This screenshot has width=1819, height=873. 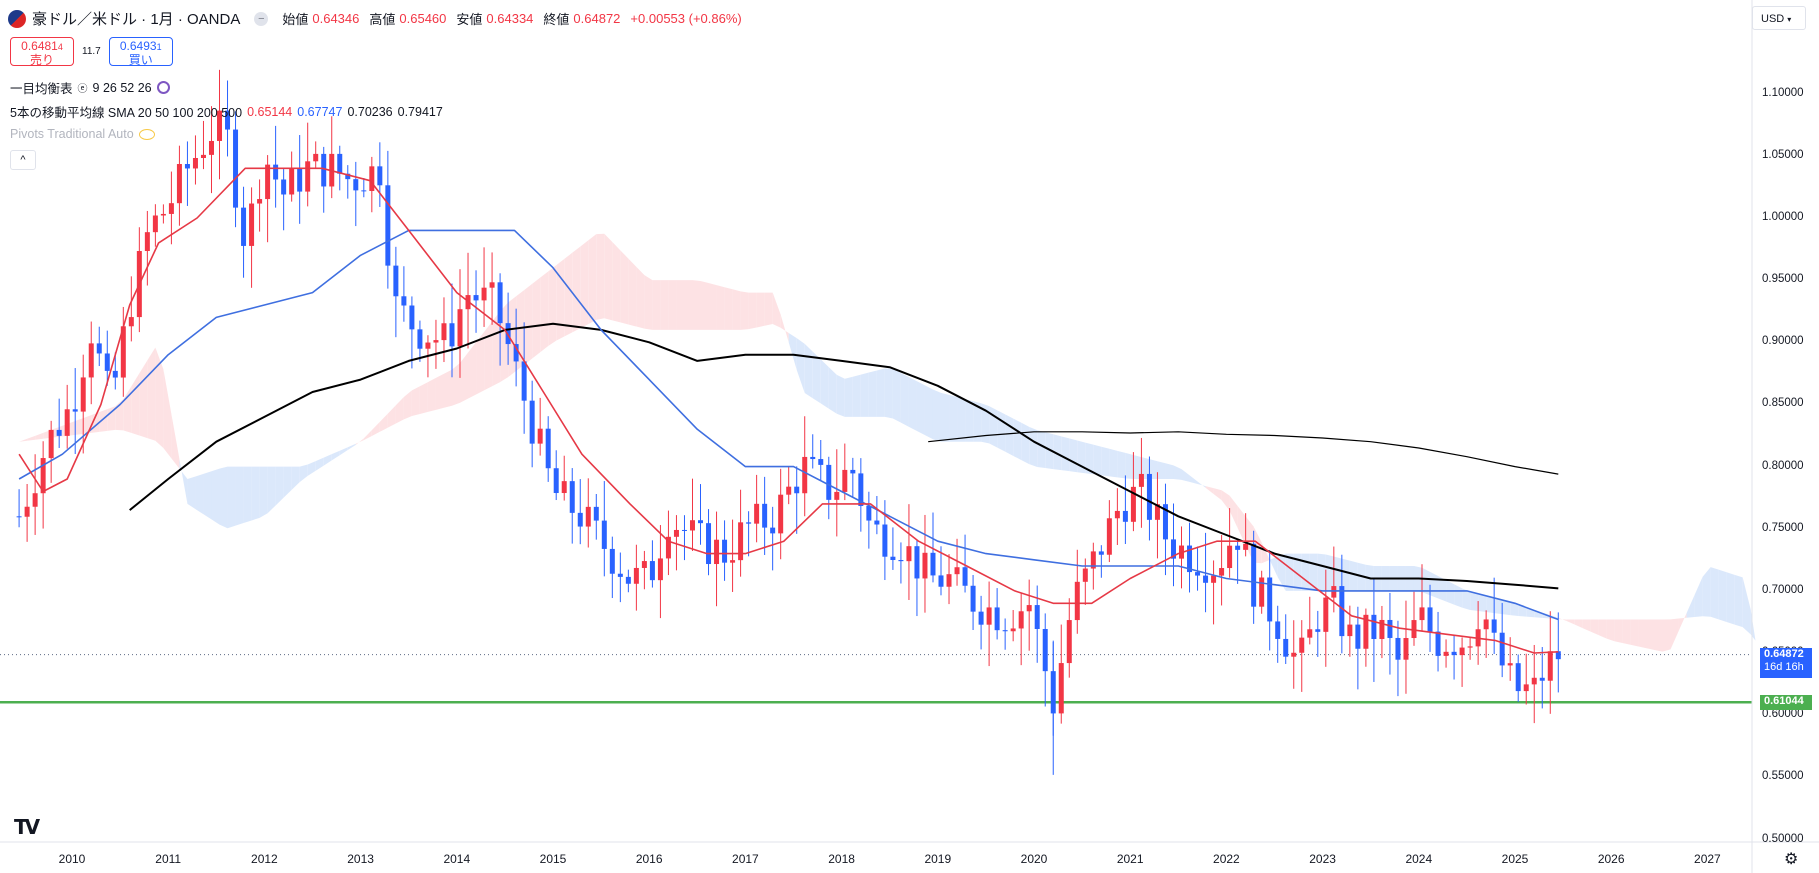 What do you see at coordinates (140, 52) in the screenshot?
I see `buy-button: 0.64931 買い` at bounding box center [140, 52].